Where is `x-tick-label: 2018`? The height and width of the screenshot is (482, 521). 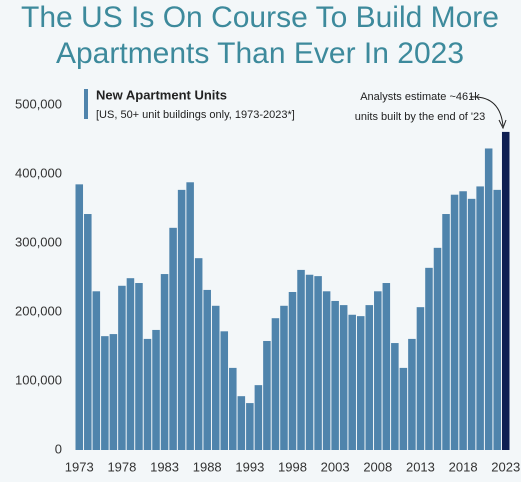 x-tick-label: 2018 is located at coordinates (463, 466).